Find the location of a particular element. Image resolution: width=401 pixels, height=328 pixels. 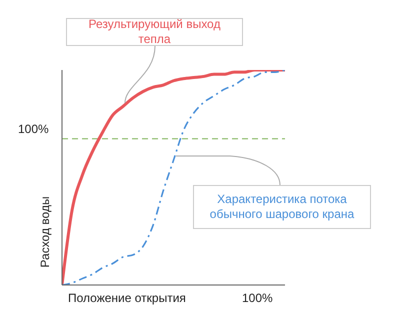

y-axis-title: Расход воды is located at coordinates (45, 232).